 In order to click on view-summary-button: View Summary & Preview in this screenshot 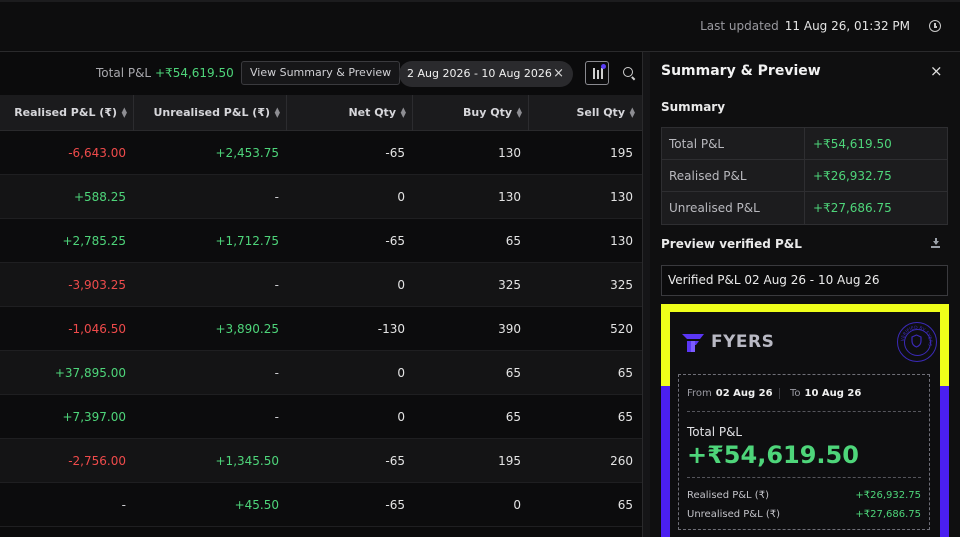, I will do `click(321, 73)`.